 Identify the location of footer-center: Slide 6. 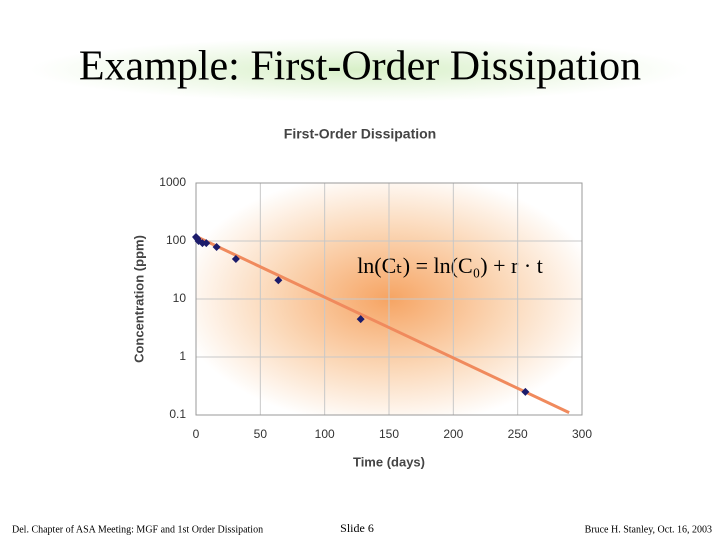
(357, 528).